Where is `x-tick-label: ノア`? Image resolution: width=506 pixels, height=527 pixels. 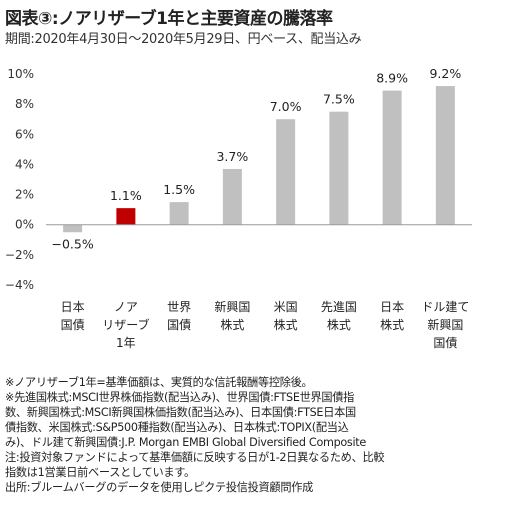 x-tick-label: ノア is located at coordinates (126, 307).